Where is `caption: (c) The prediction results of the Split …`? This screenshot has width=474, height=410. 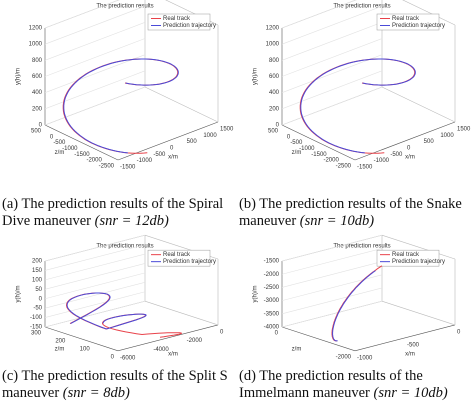 caption: (c) The prediction results of the Split … is located at coordinates (118, 385).